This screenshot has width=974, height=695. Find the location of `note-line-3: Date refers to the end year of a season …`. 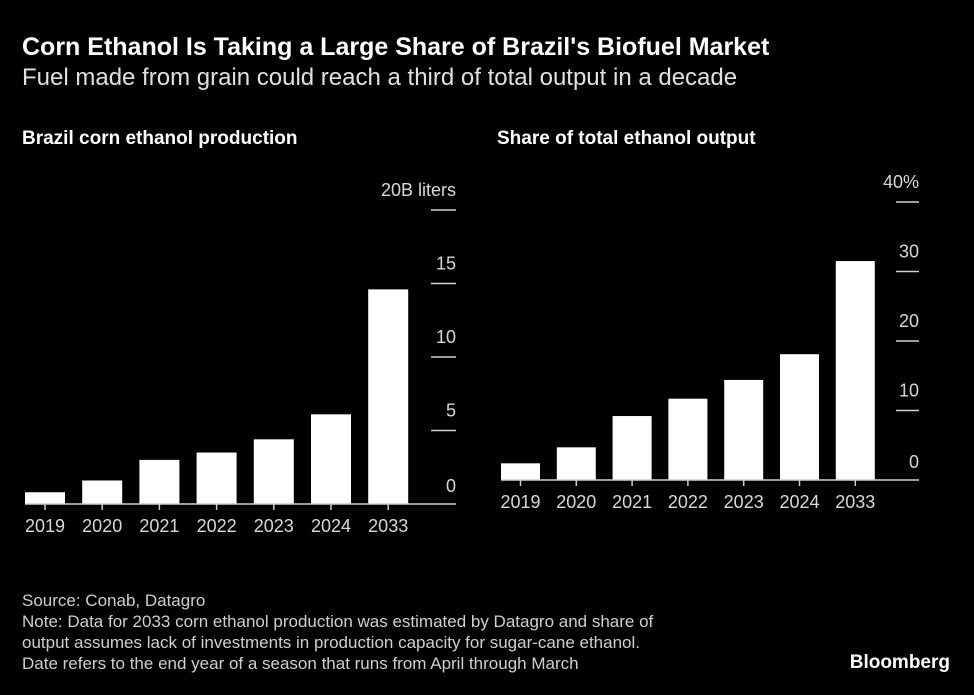

note-line-3: Date refers to the end year of a season … is located at coordinates (300, 663).